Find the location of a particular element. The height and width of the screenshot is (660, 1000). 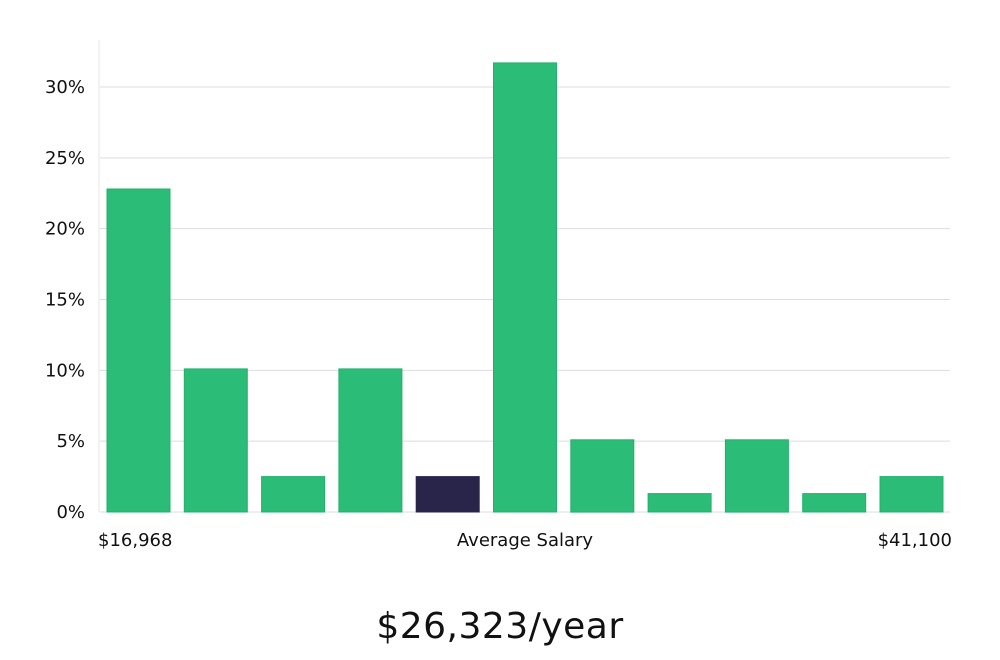

y-tick-labels: 0% 5% 10% 15% 20% 25% 30% is located at coordinates (65, 300).